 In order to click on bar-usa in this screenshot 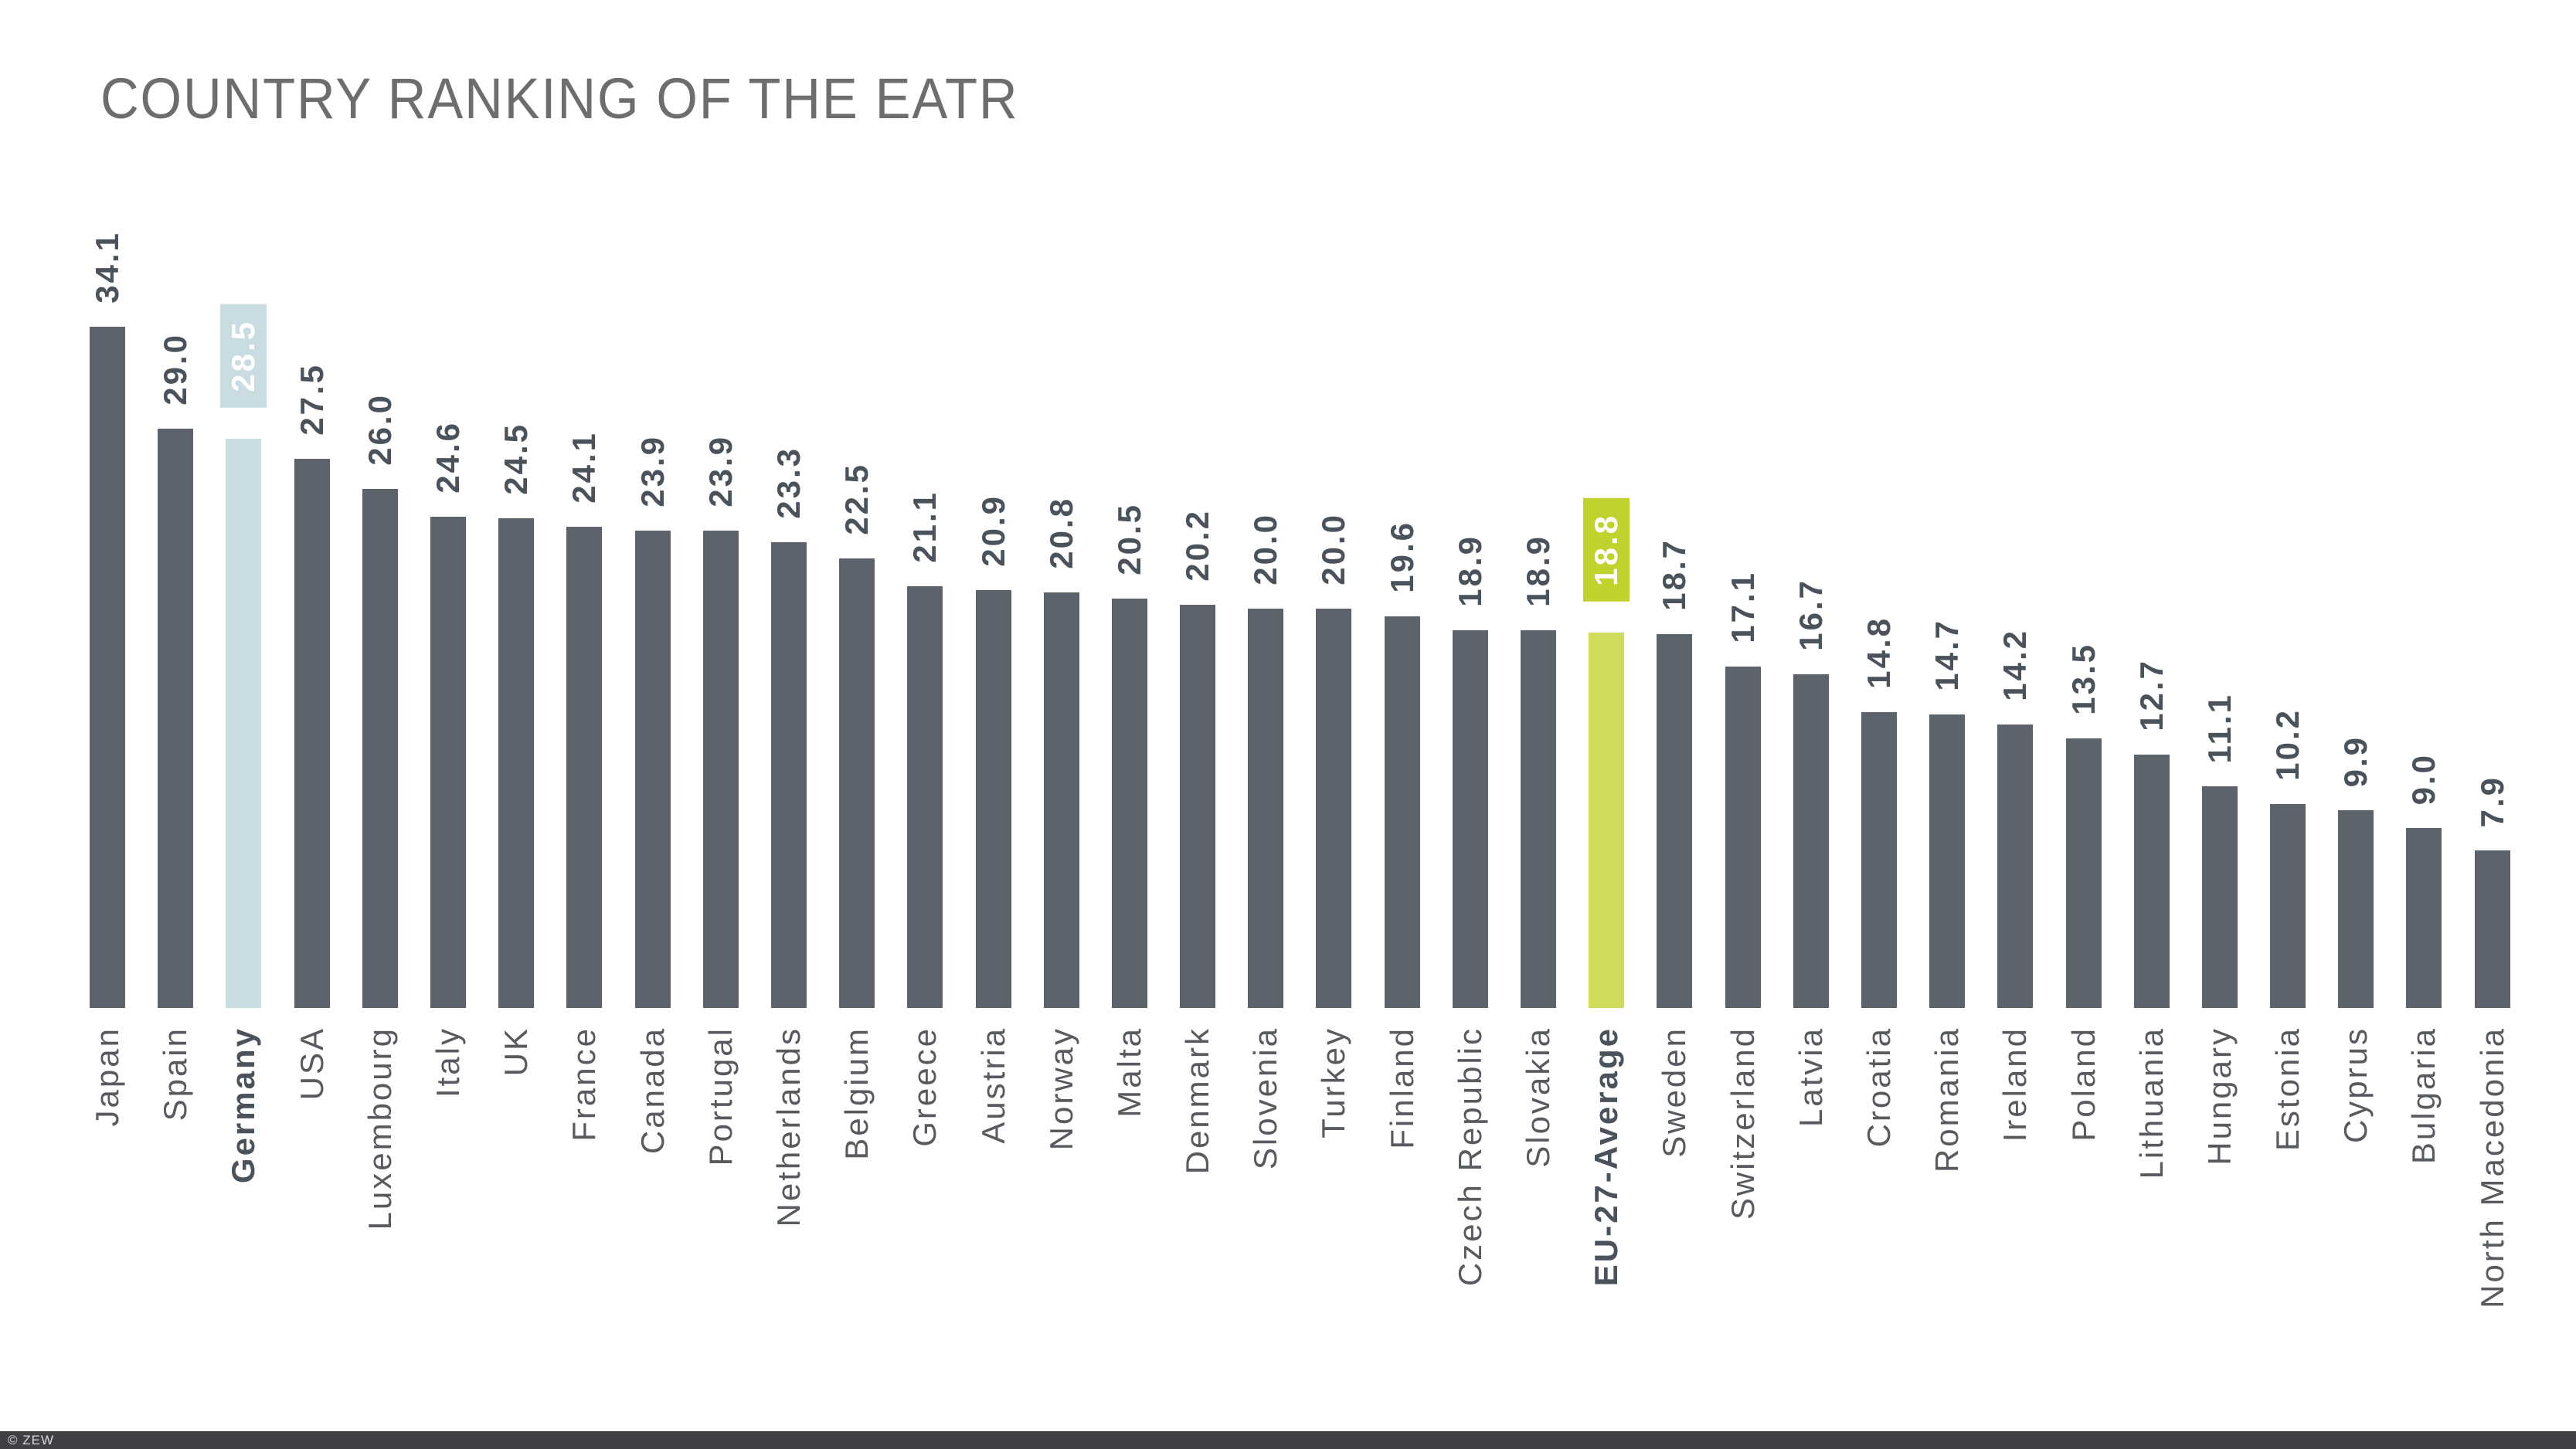, I will do `click(312, 733)`.